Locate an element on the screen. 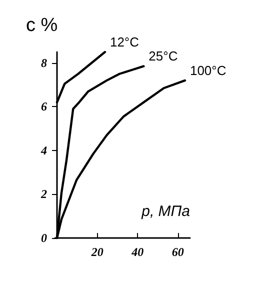  x-tick-label: 20 is located at coordinates (97, 252).